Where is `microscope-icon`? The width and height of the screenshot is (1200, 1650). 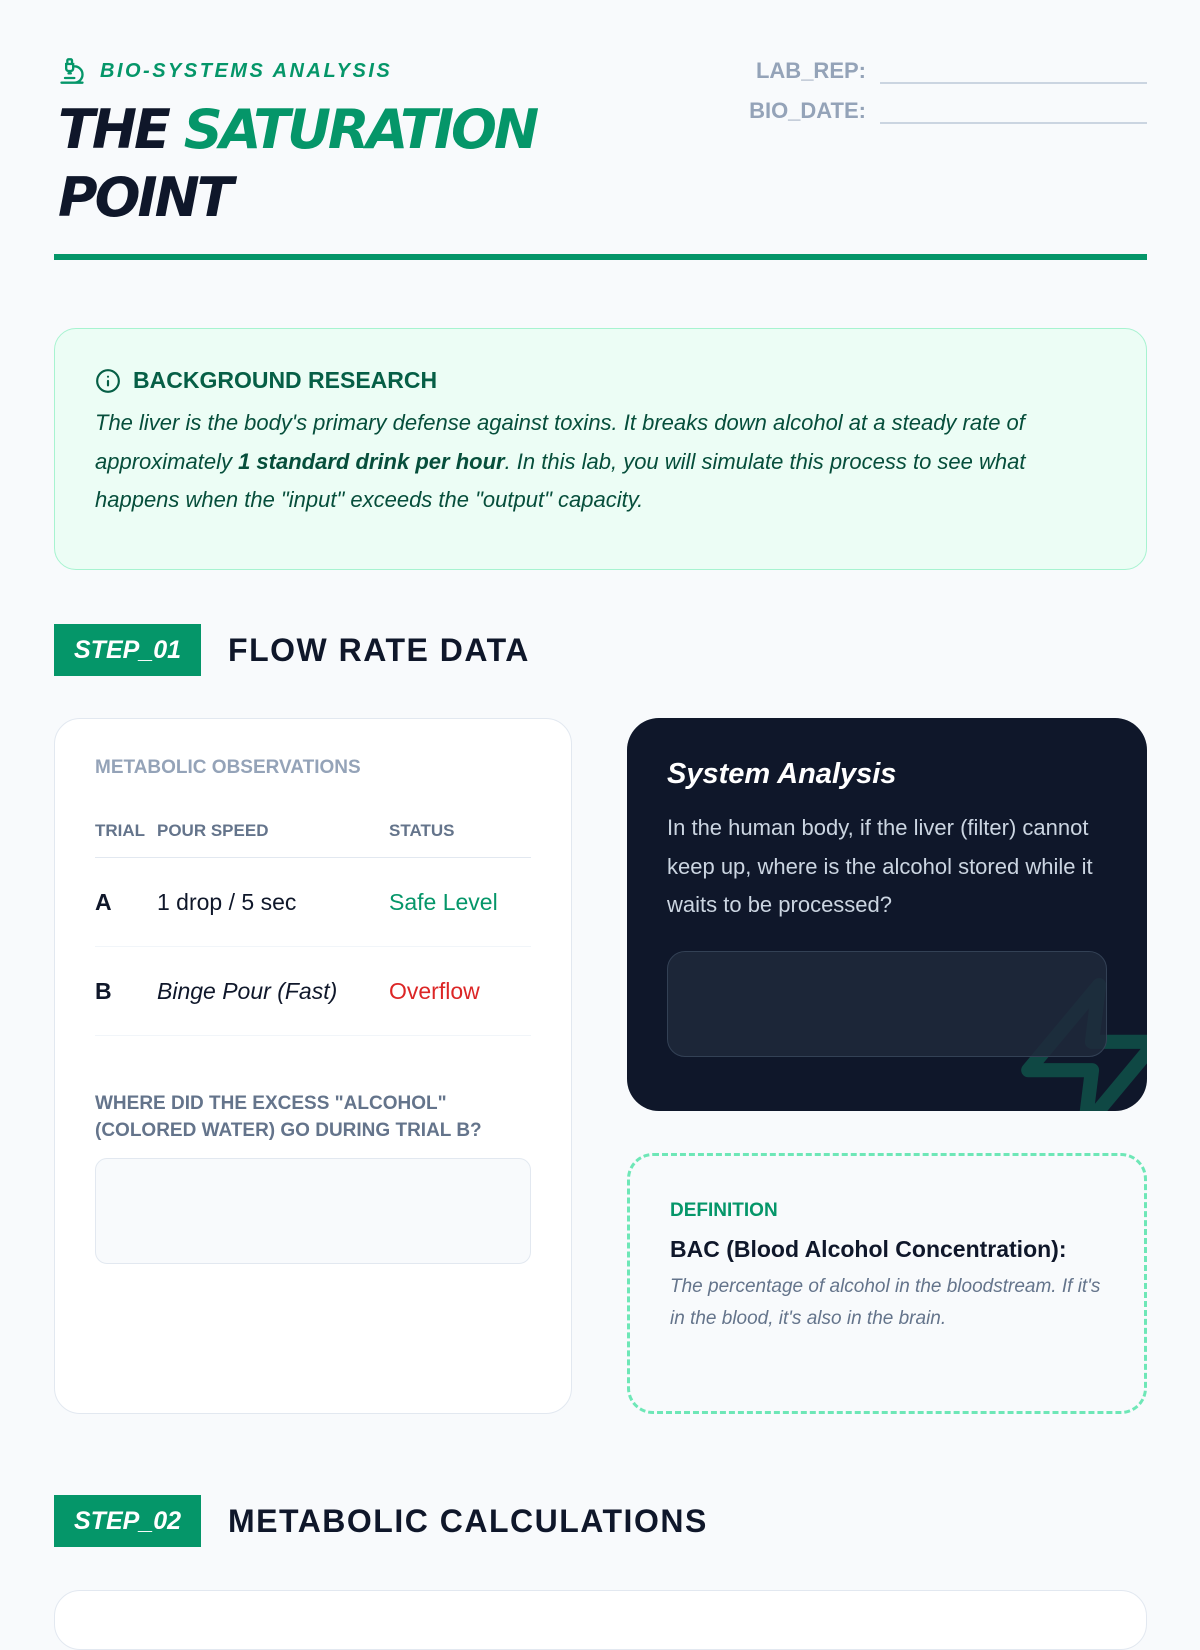
microscope-icon is located at coordinates (72, 71).